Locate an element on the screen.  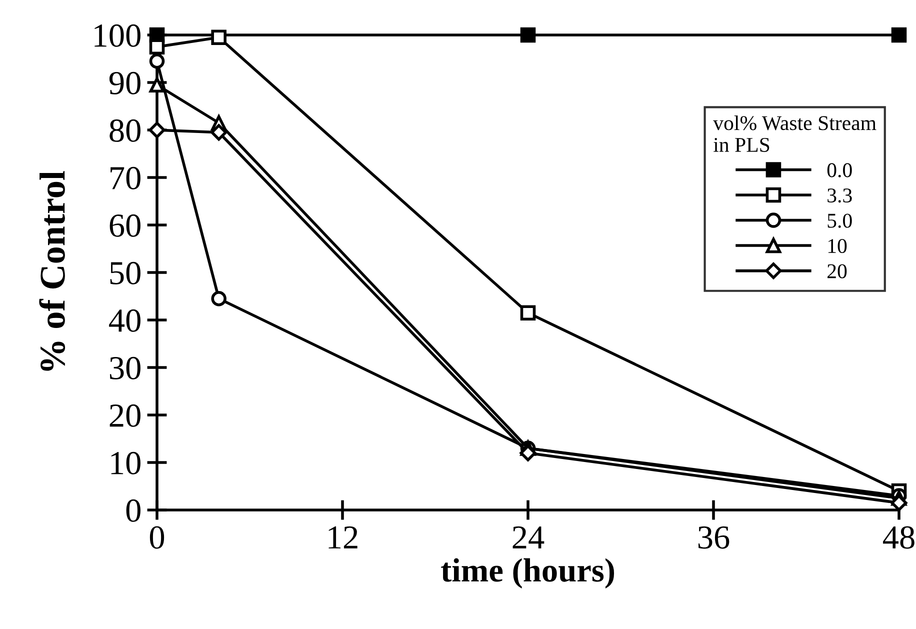
y-tick-label: 100 is located at coordinates (117, 35).